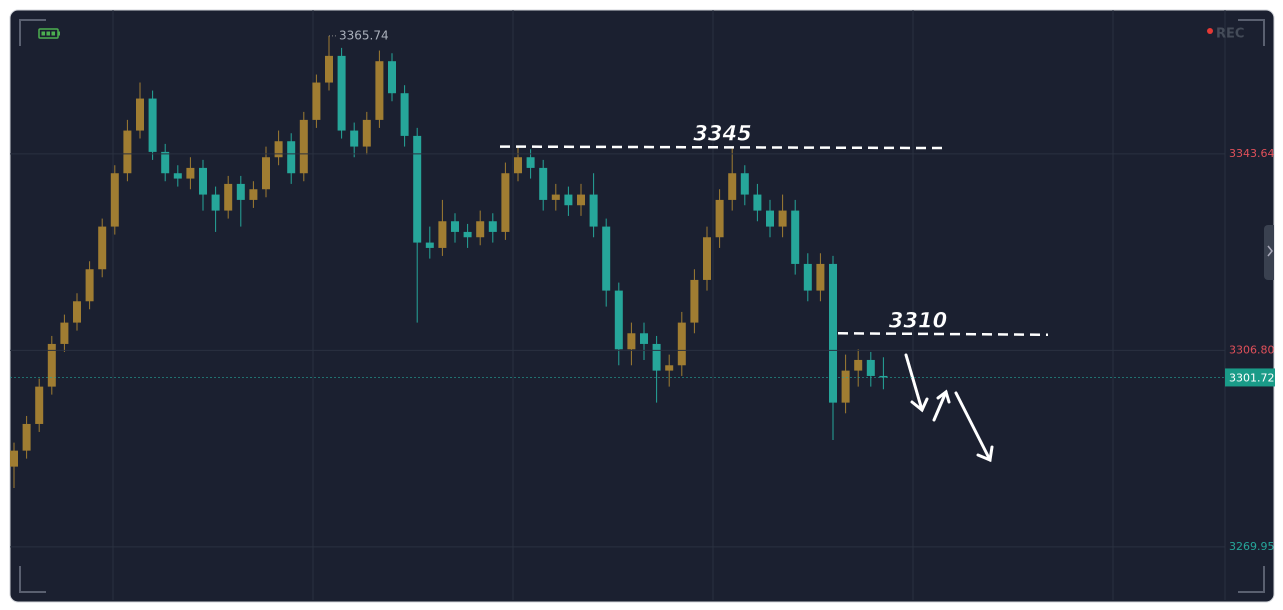 The width and height of the screenshot is (1283, 610). What do you see at coordinates (364, 35) in the screenshot?
I see `max-label: 3365.74` at bounding box center [364, 35].